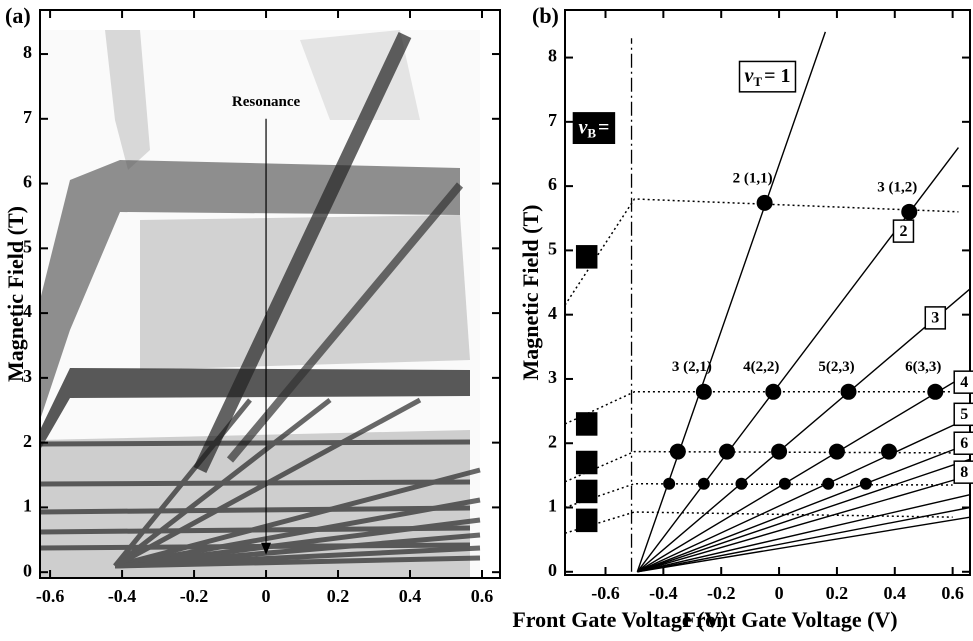  I want to click on index-box-label: 3, so click(935, 318).